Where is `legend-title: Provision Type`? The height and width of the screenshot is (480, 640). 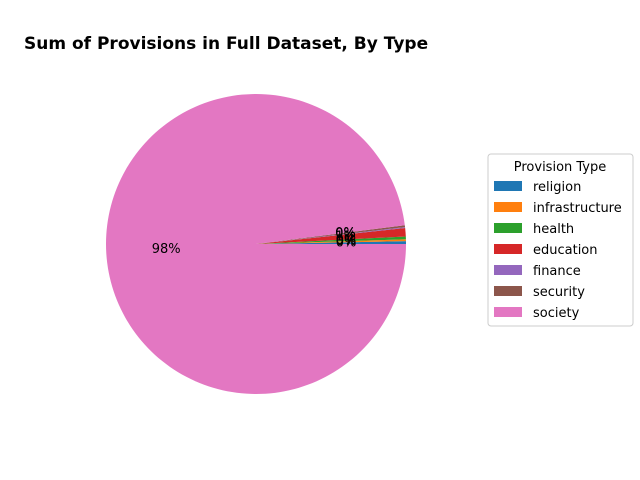 legend-title: Provision Type is located at coordinates (560, 167).